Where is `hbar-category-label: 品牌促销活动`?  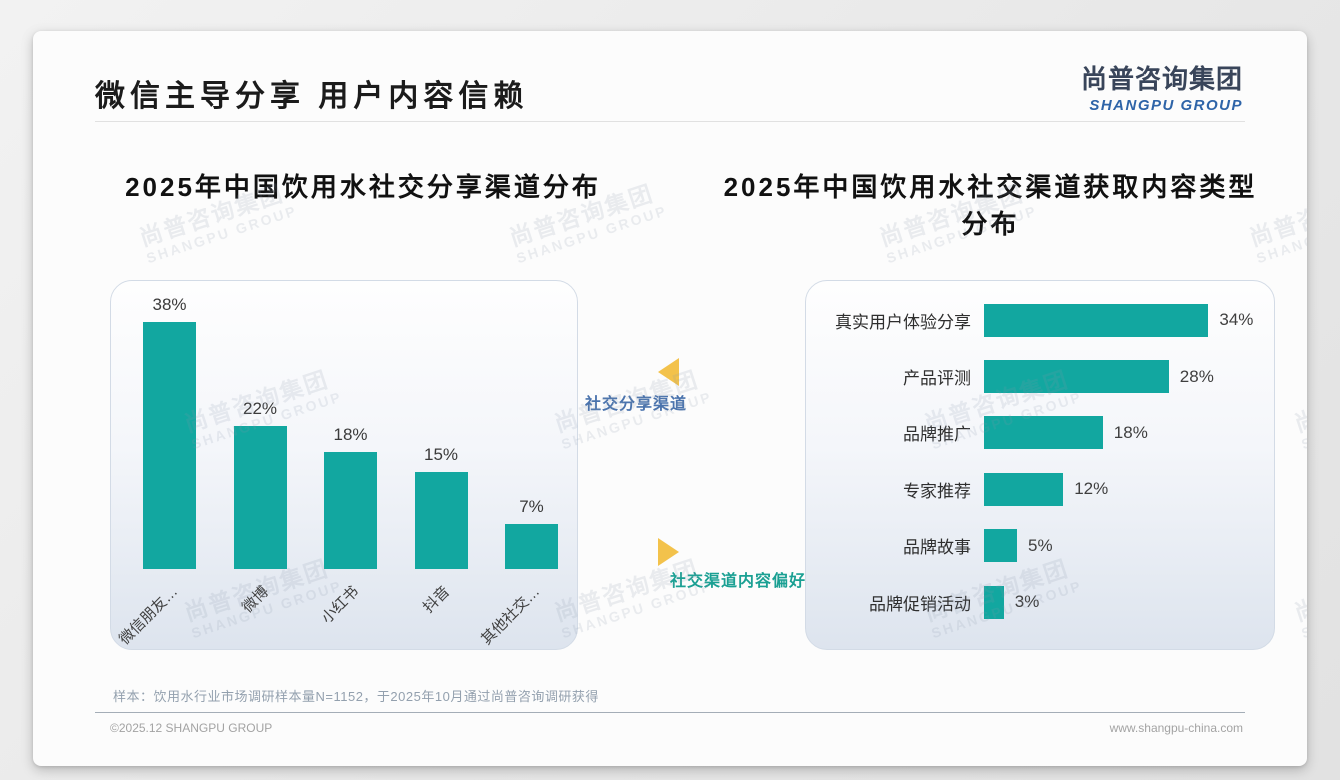
hbar-category-label: 品牌促销活动 is located at coordinates (920, 604).